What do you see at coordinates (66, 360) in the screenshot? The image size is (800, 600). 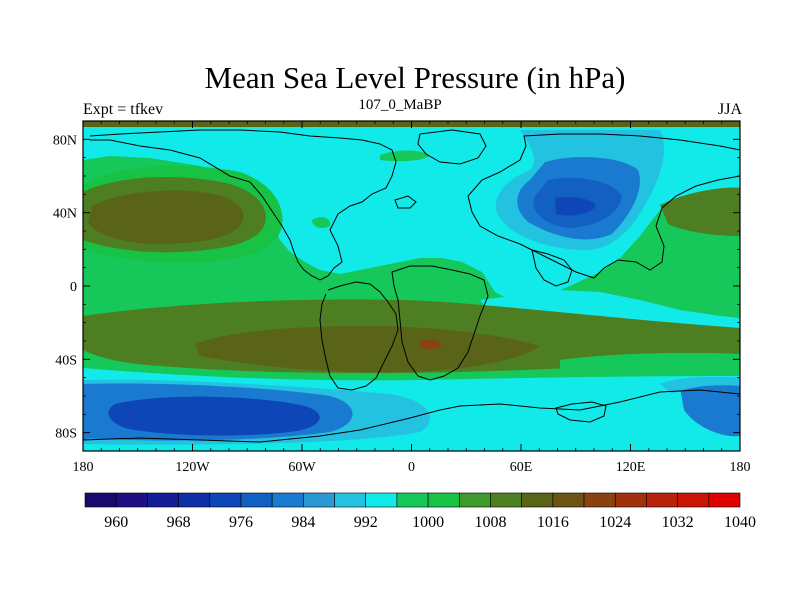 I see `y-tick-label: 40S` at bounding box center [66, 360].